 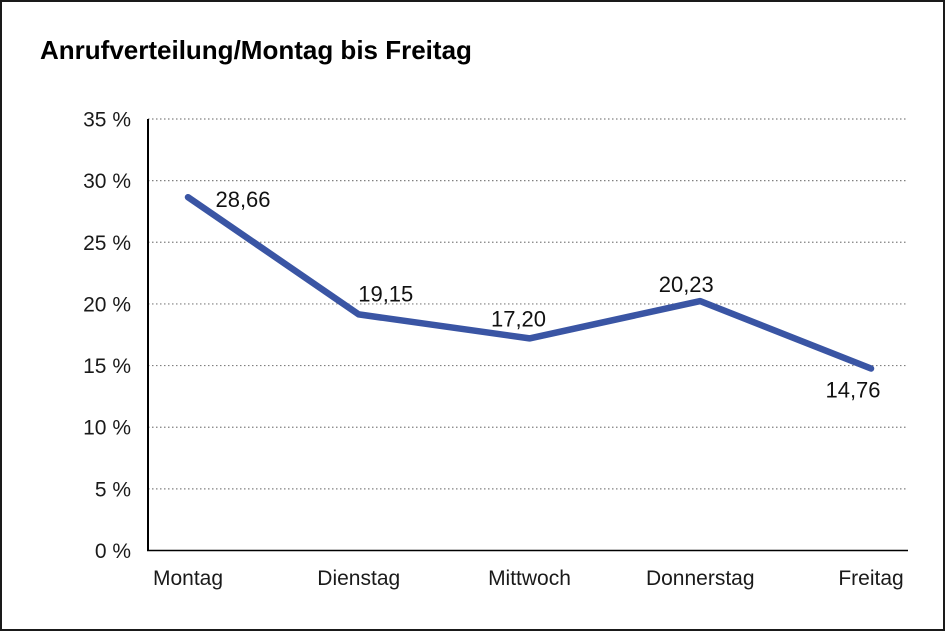 I want to click on x-axis-label: Montag, so click(x=188, y=578).